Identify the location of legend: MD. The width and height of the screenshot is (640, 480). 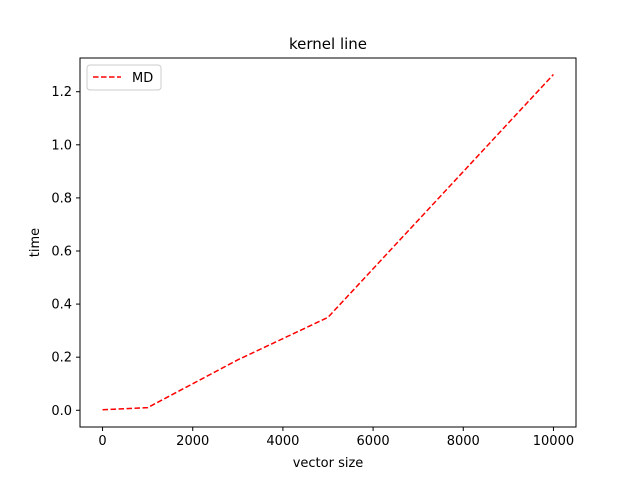
(124, 77).